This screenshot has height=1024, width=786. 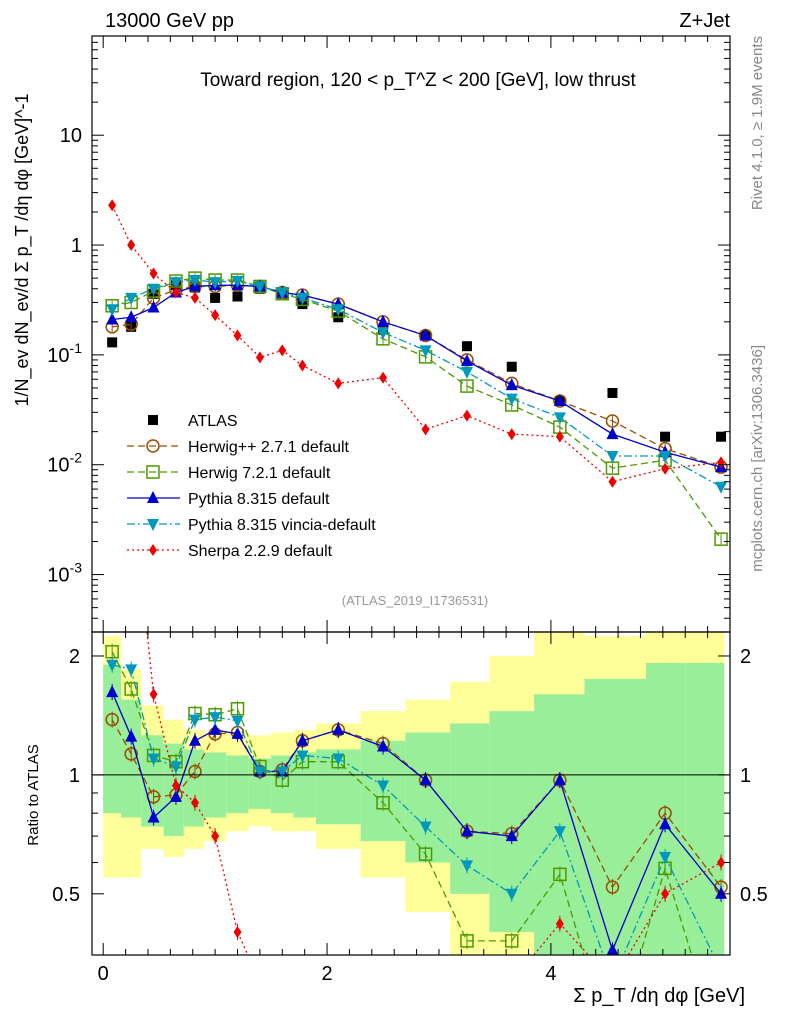 I want to click on herwig-7-2-1-default-point, so click(x=467, y=386).